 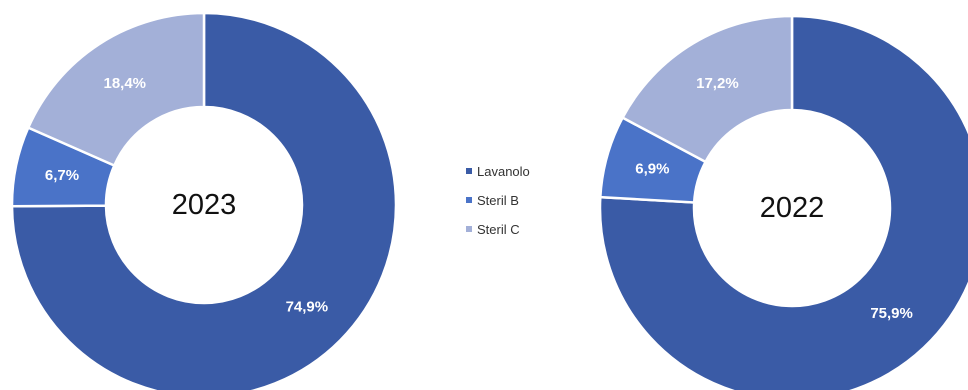 I want to click on legend-swatch-steril-c, so click(x=469, y=229).